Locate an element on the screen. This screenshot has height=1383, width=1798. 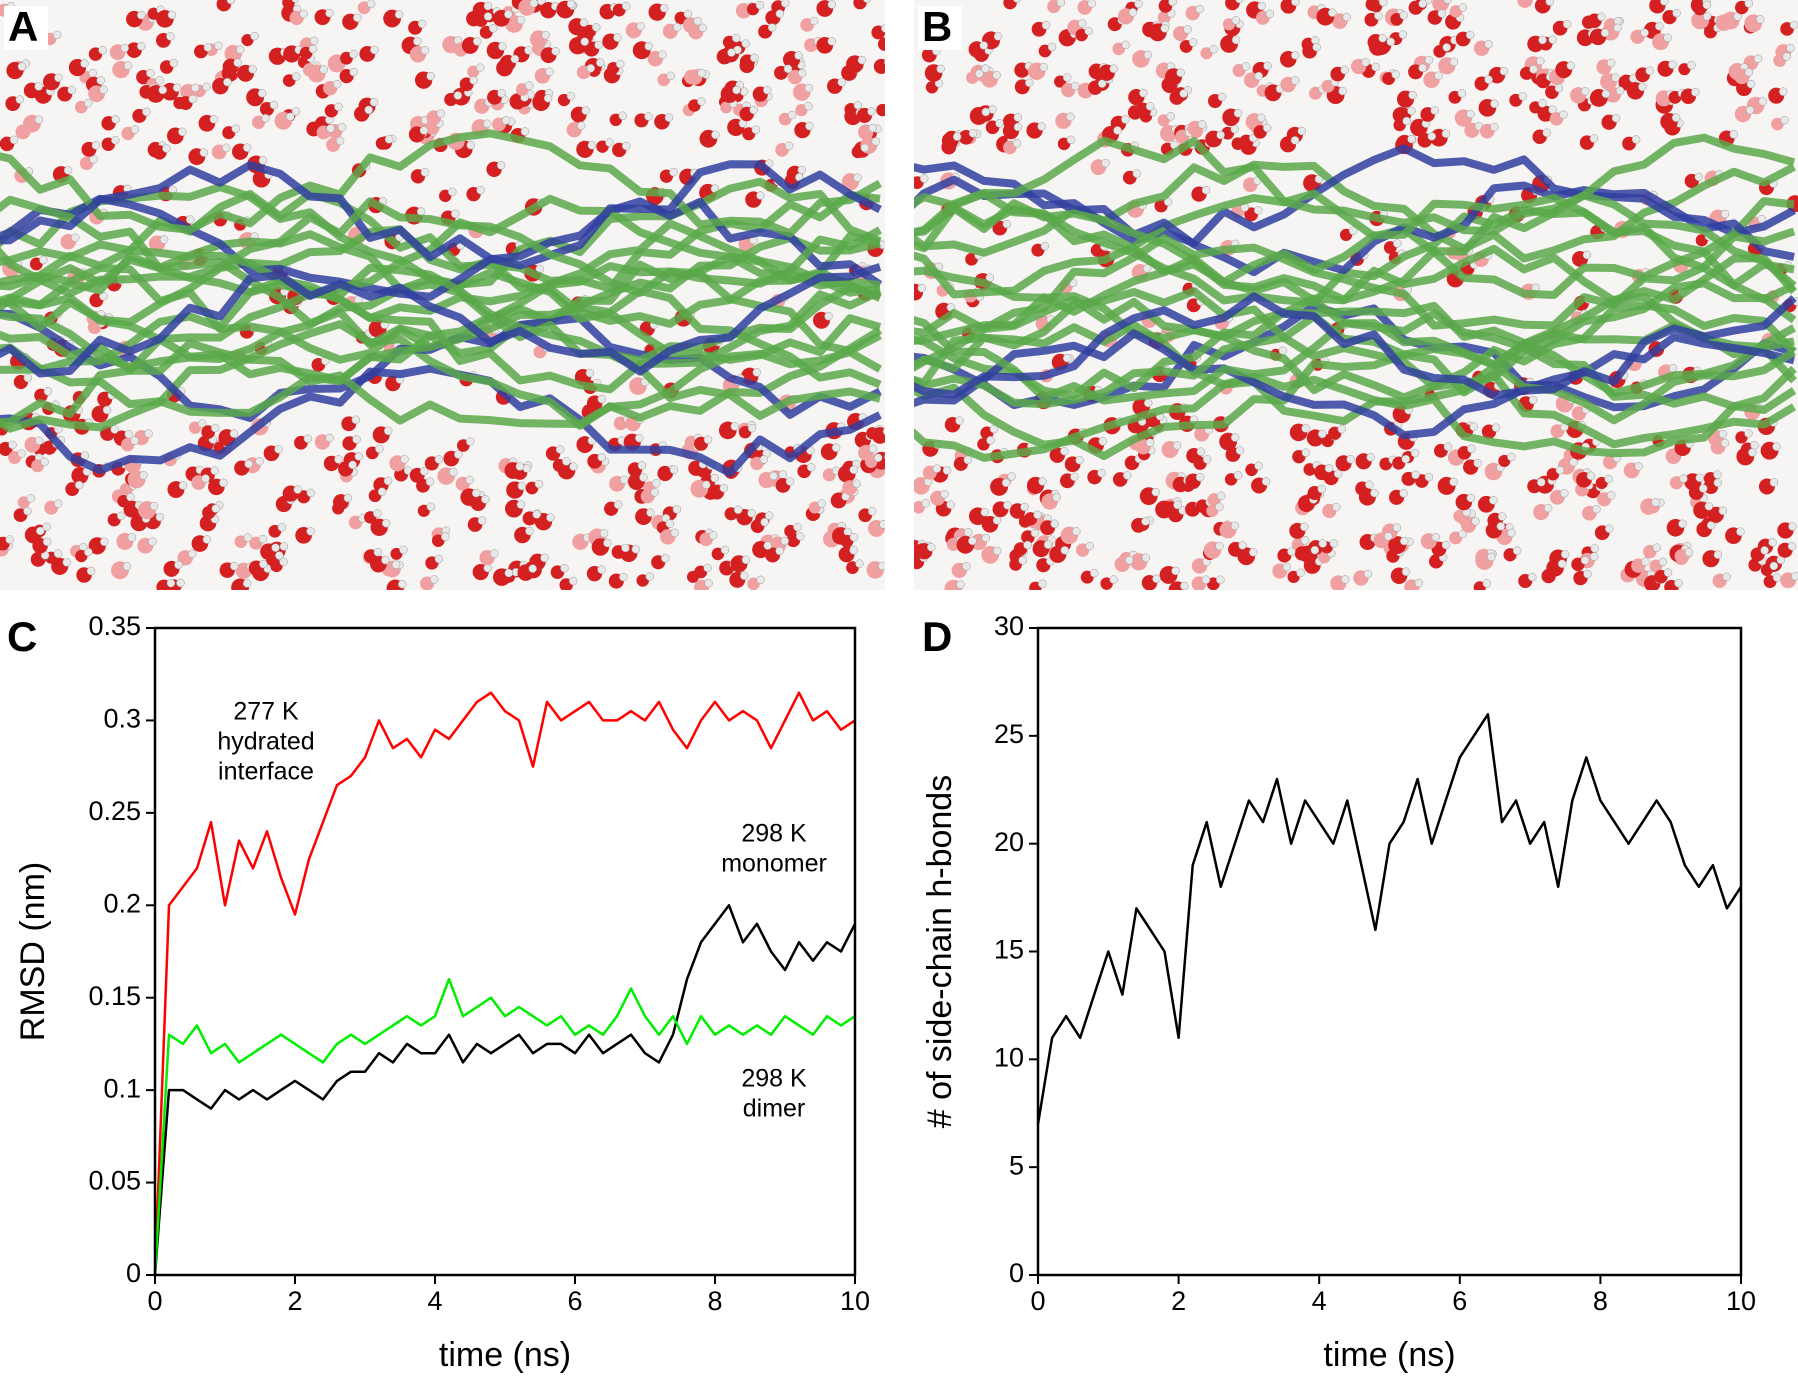
y-tick-label: 0.05 is located at coordinates (114, 1181).